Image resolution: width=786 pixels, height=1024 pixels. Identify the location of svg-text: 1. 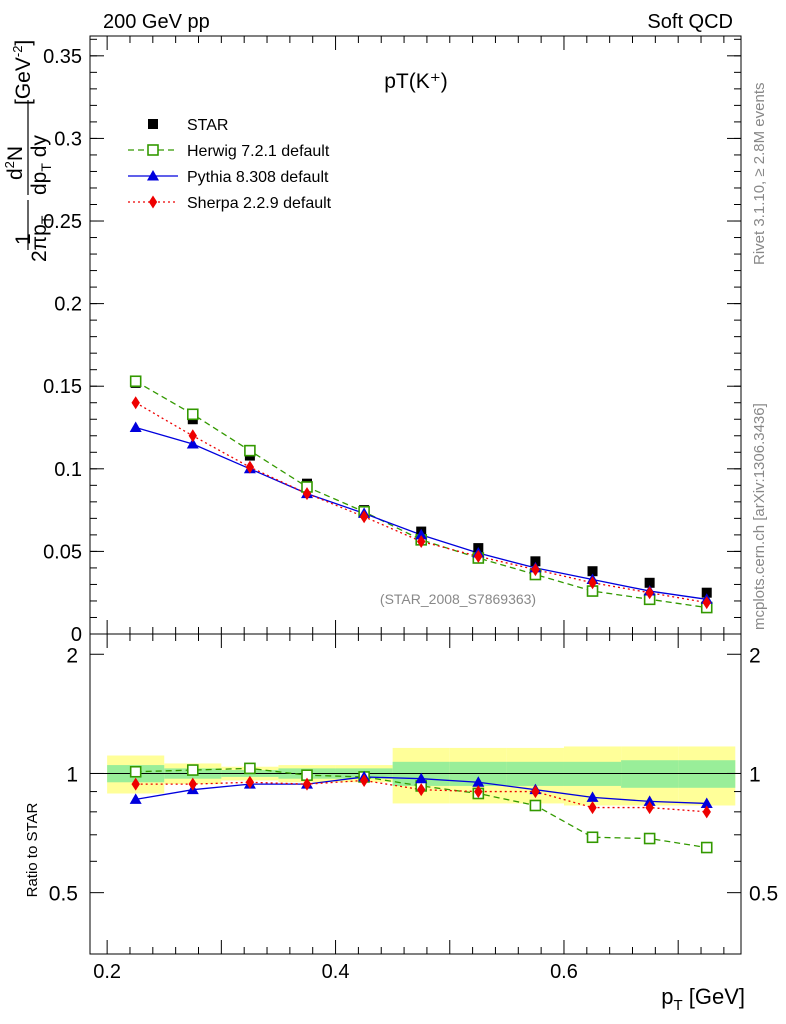
(23, 239).